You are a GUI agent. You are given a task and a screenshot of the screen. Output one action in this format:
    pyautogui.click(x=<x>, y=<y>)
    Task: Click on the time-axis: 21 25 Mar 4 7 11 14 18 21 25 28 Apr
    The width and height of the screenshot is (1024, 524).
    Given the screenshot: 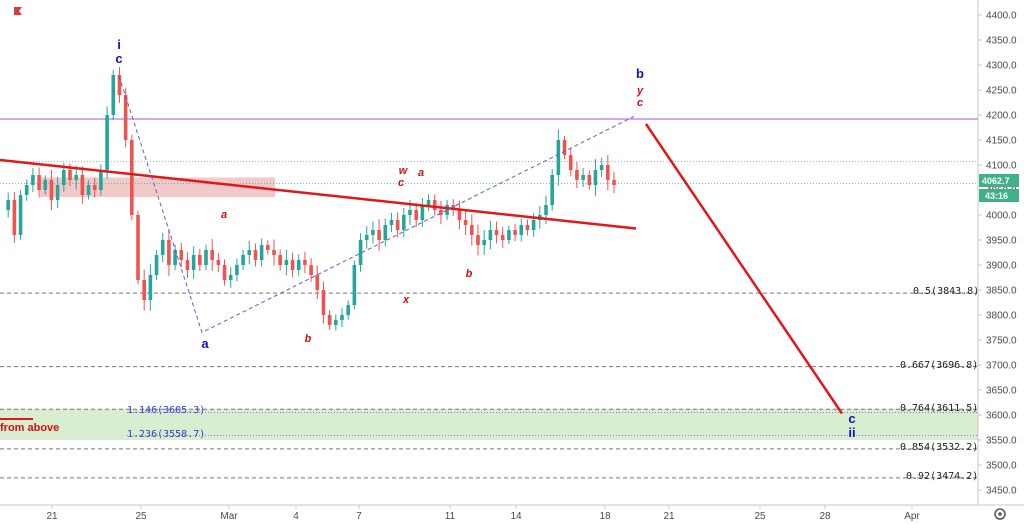 What is the action you would take?
    pyautogui.click(x=483, y=513)
    